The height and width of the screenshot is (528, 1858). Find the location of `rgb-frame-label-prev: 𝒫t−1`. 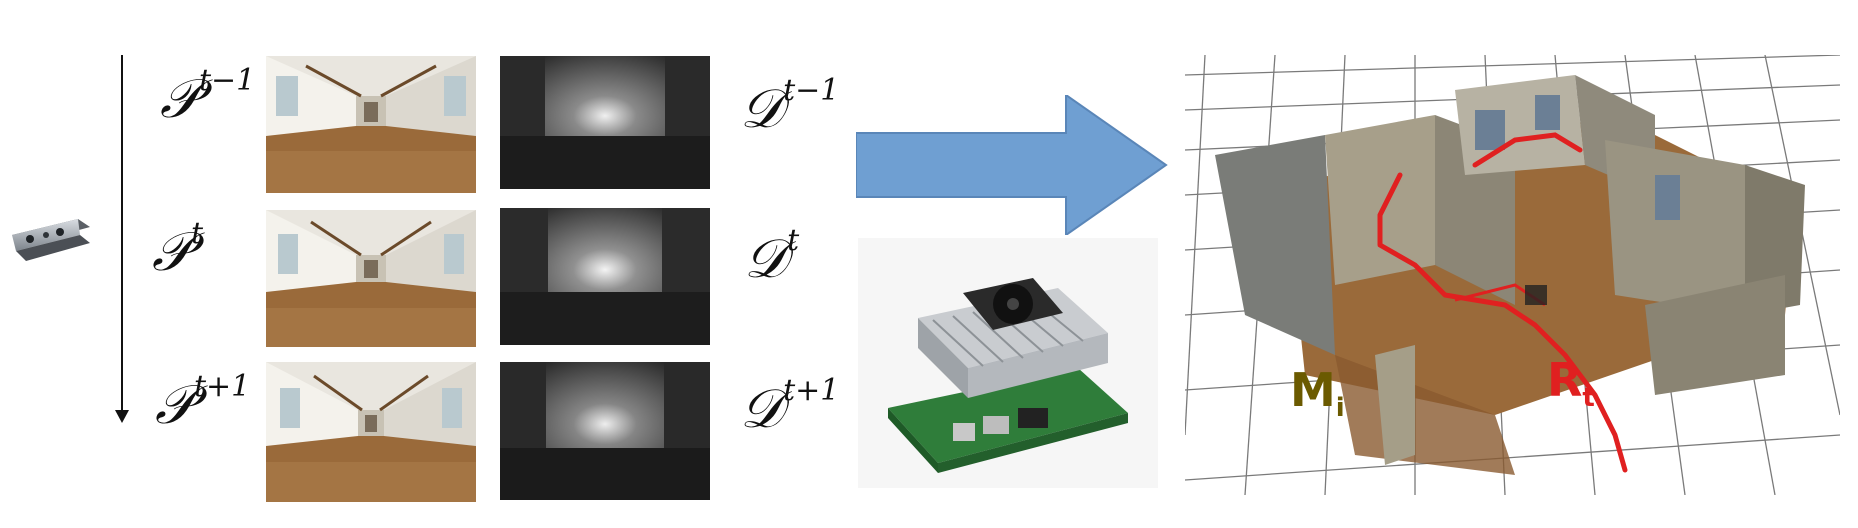

rgb-frame-label-prev: 𝒫t−1 is located at coordinates (208, 96).